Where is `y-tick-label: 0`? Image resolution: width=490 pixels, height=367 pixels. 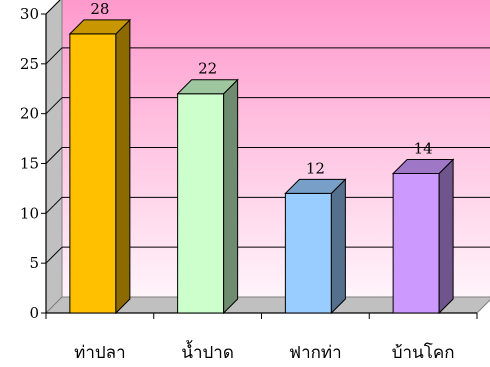
y-tick-label: 0 is located at coordinates (34, 313).